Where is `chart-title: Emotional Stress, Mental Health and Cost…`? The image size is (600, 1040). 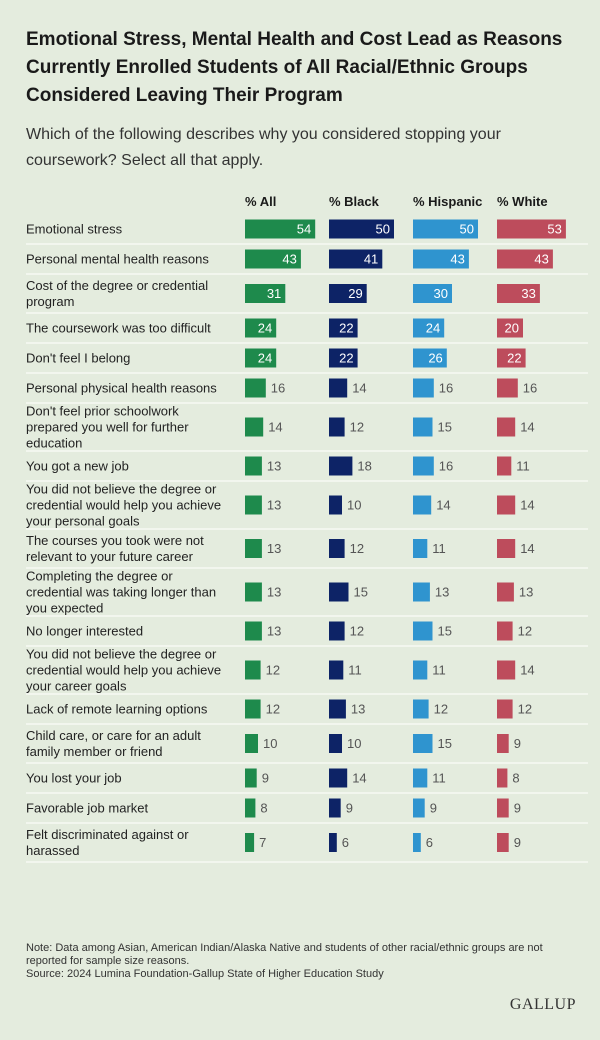 chart-title: Emotional Stress, Mental Health and Cost… is located at coordinates (294, 67).